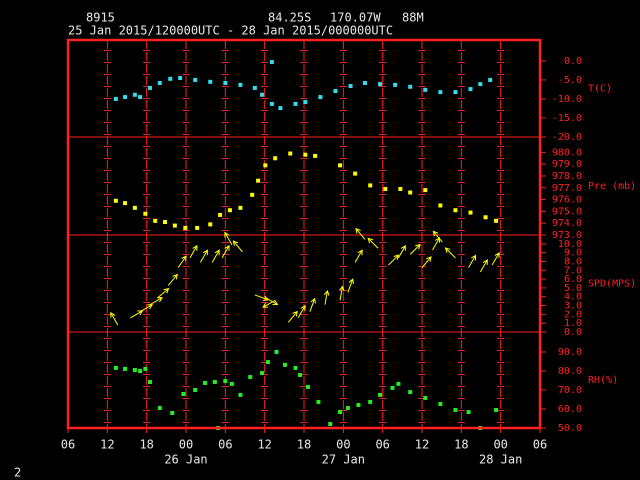  Describe the element at coordinates (573, 297) in the screenshot. I see `y-tick-label: 4.0` at that location.